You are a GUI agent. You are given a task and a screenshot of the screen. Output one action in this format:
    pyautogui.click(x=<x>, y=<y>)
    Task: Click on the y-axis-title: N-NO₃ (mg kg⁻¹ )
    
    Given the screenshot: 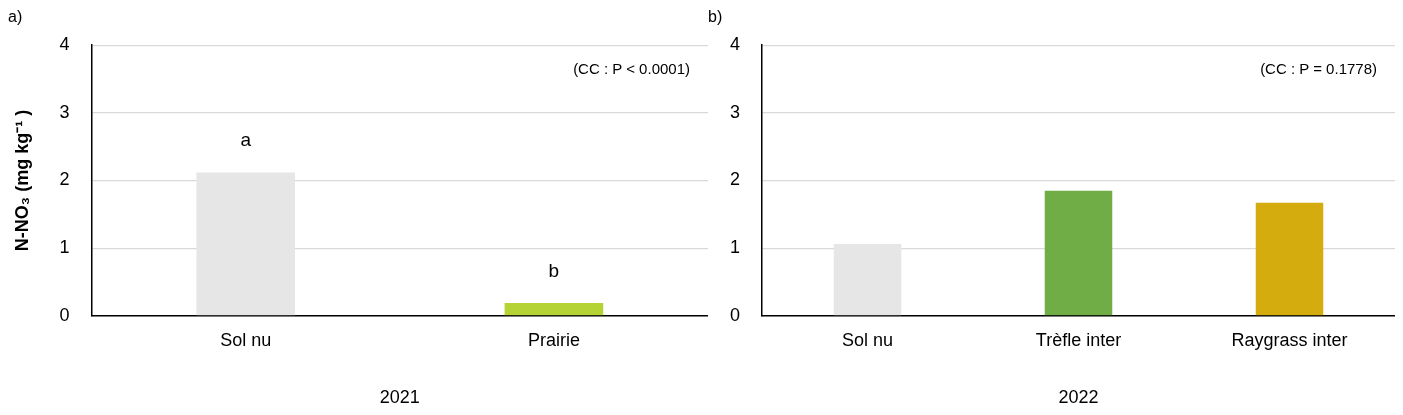 What is the action you would take?
    pyautogui.click(x=21, y=180)
    